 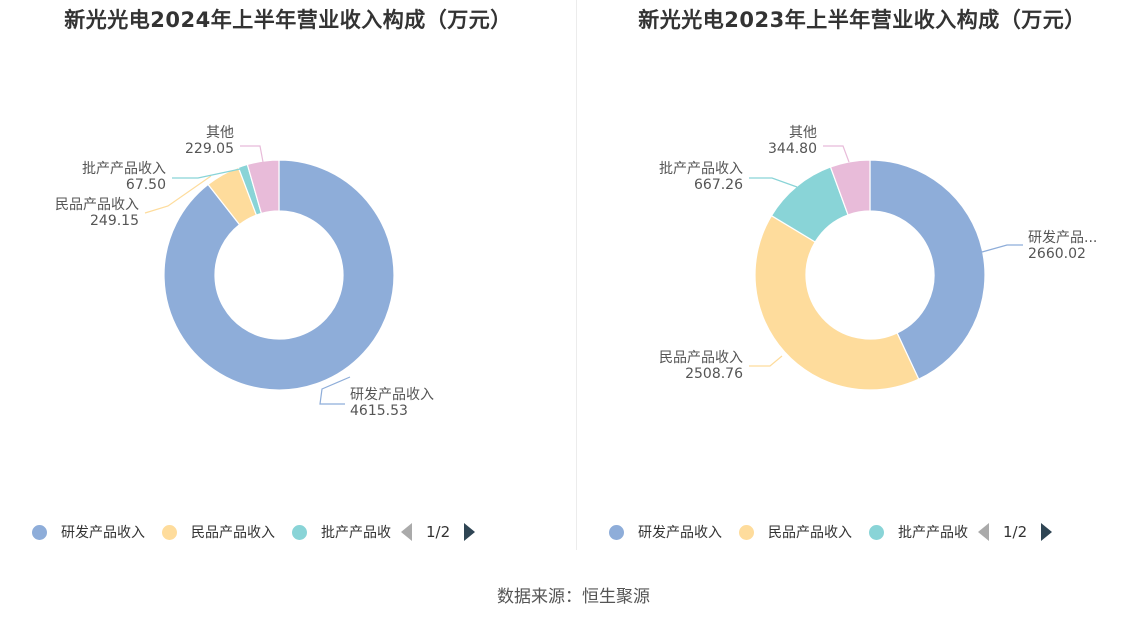 What do you see at coordinates (209, 149) in the screenshot?
I see `slice-value-label: 229.05` at bounding box center [209, 149].